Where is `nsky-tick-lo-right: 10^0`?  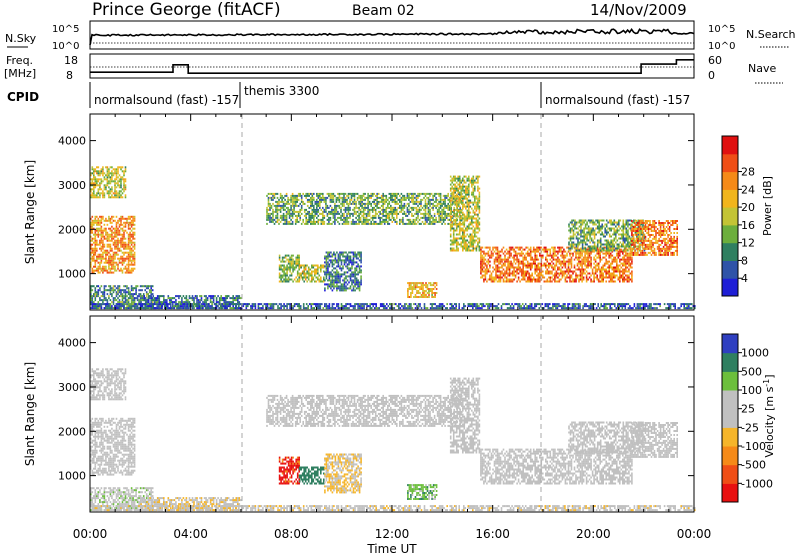
nsky-tick-lo-right: 10^0 is located at coordinates (721, 46).